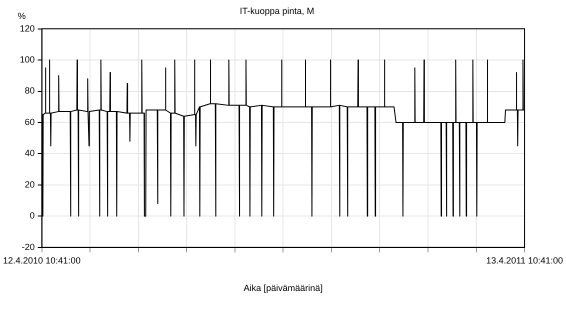  I want to click on y-tick-label: 0, so click(32, 215).